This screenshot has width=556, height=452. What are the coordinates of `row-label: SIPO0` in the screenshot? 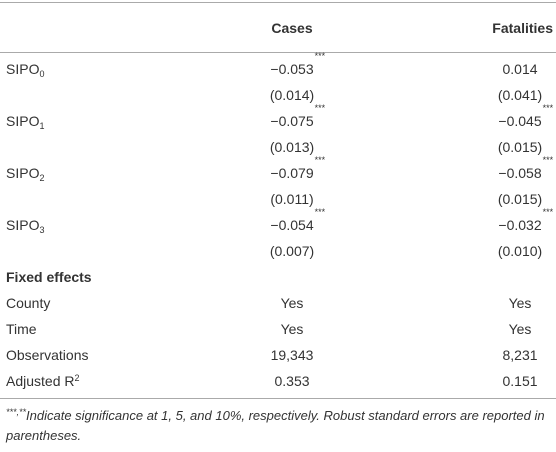 It's located at (25, 69).